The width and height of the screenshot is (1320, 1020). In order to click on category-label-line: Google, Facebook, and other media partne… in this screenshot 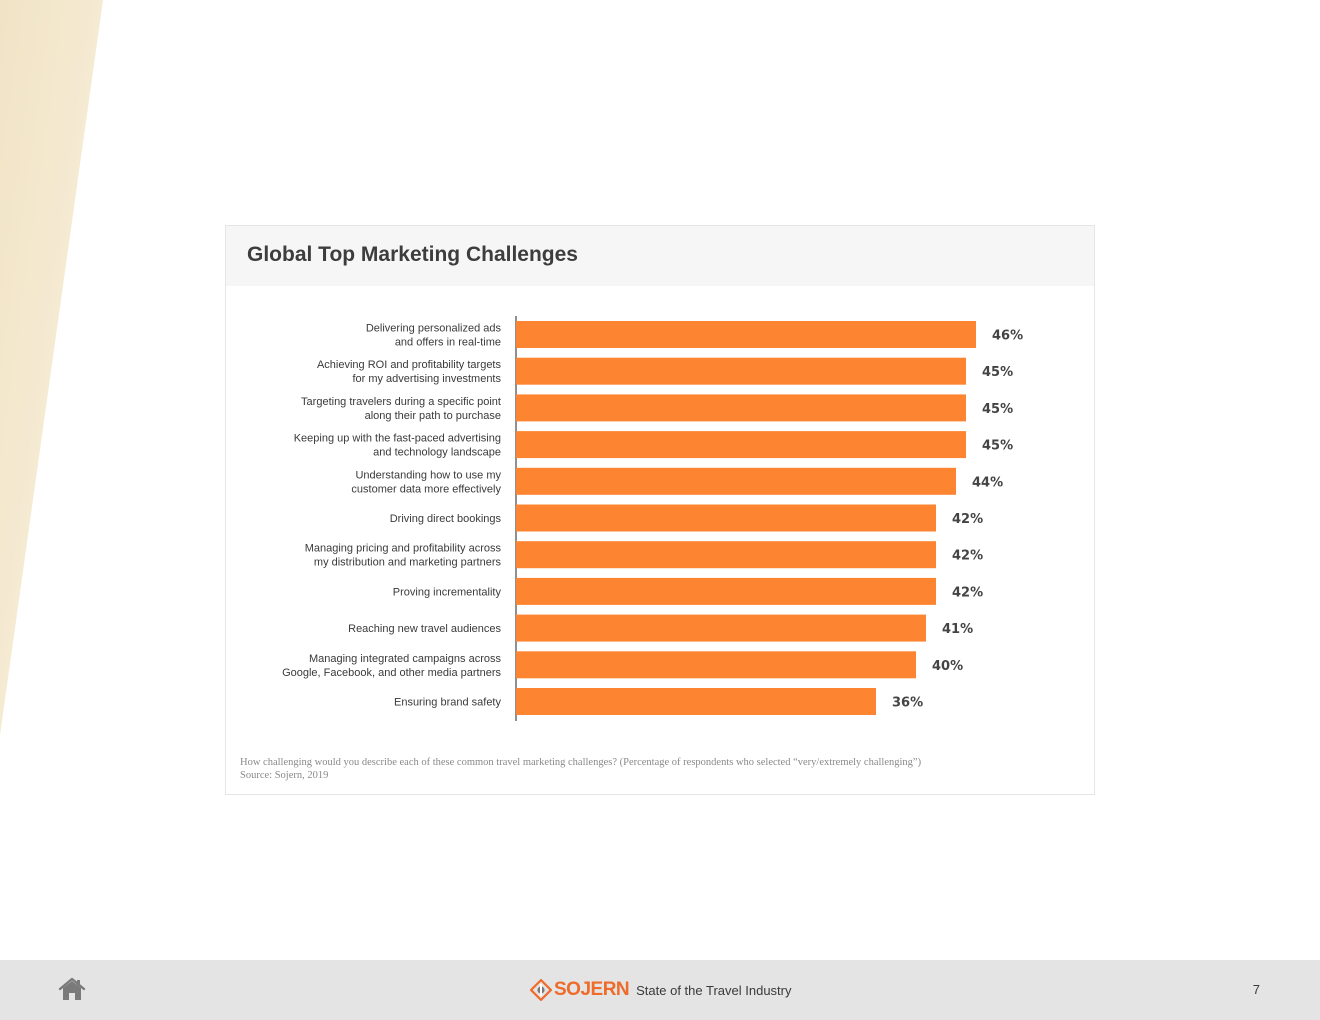, I will do `click(391, 673)`.